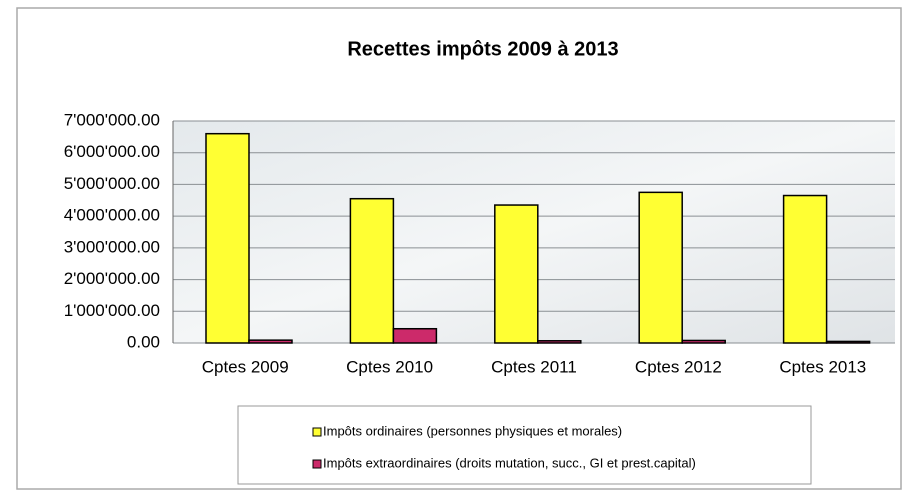 The image size is (902, 490). I want to click on x-tick-label: Cptes 2012, so click(678, 366).